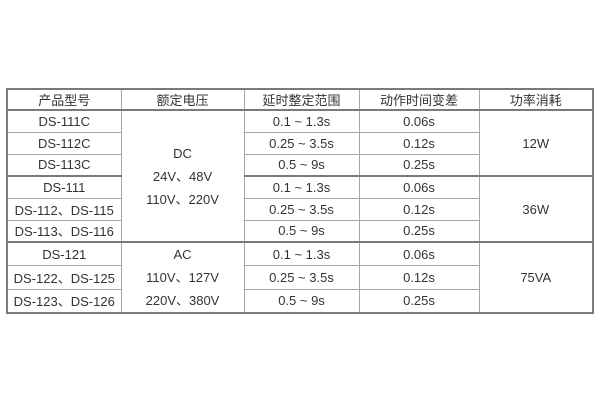  I want to click on header-rated-voltage: 额定电压, so click(182, 99).